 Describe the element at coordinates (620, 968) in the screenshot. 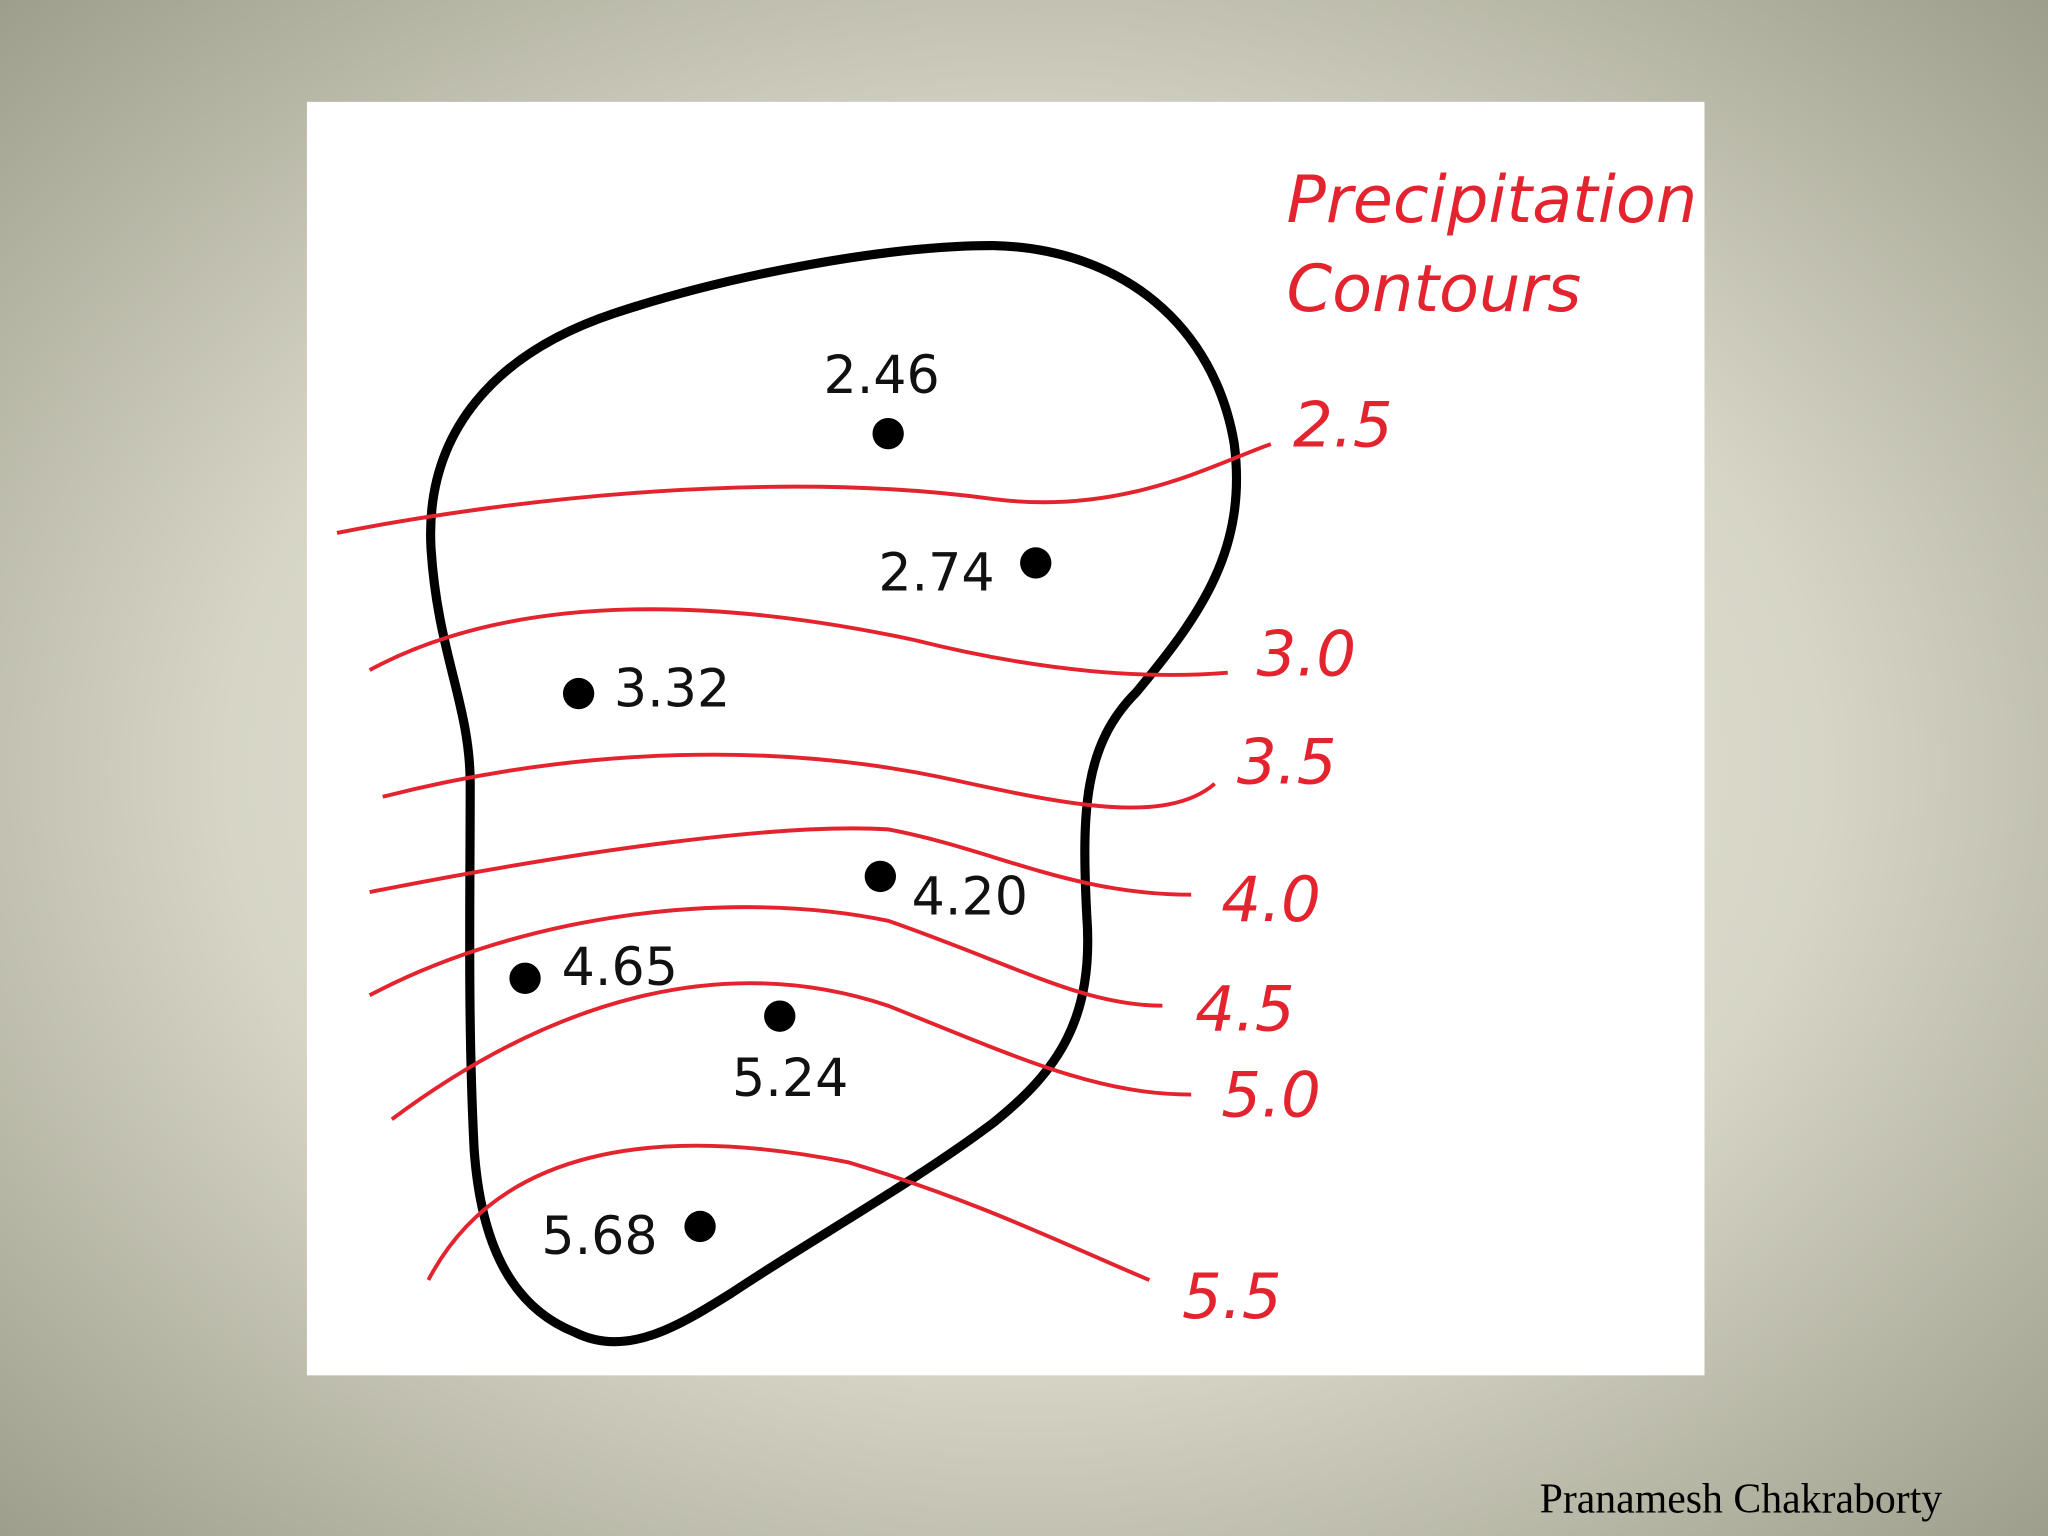

I see `station-label: 4.65` at that location.